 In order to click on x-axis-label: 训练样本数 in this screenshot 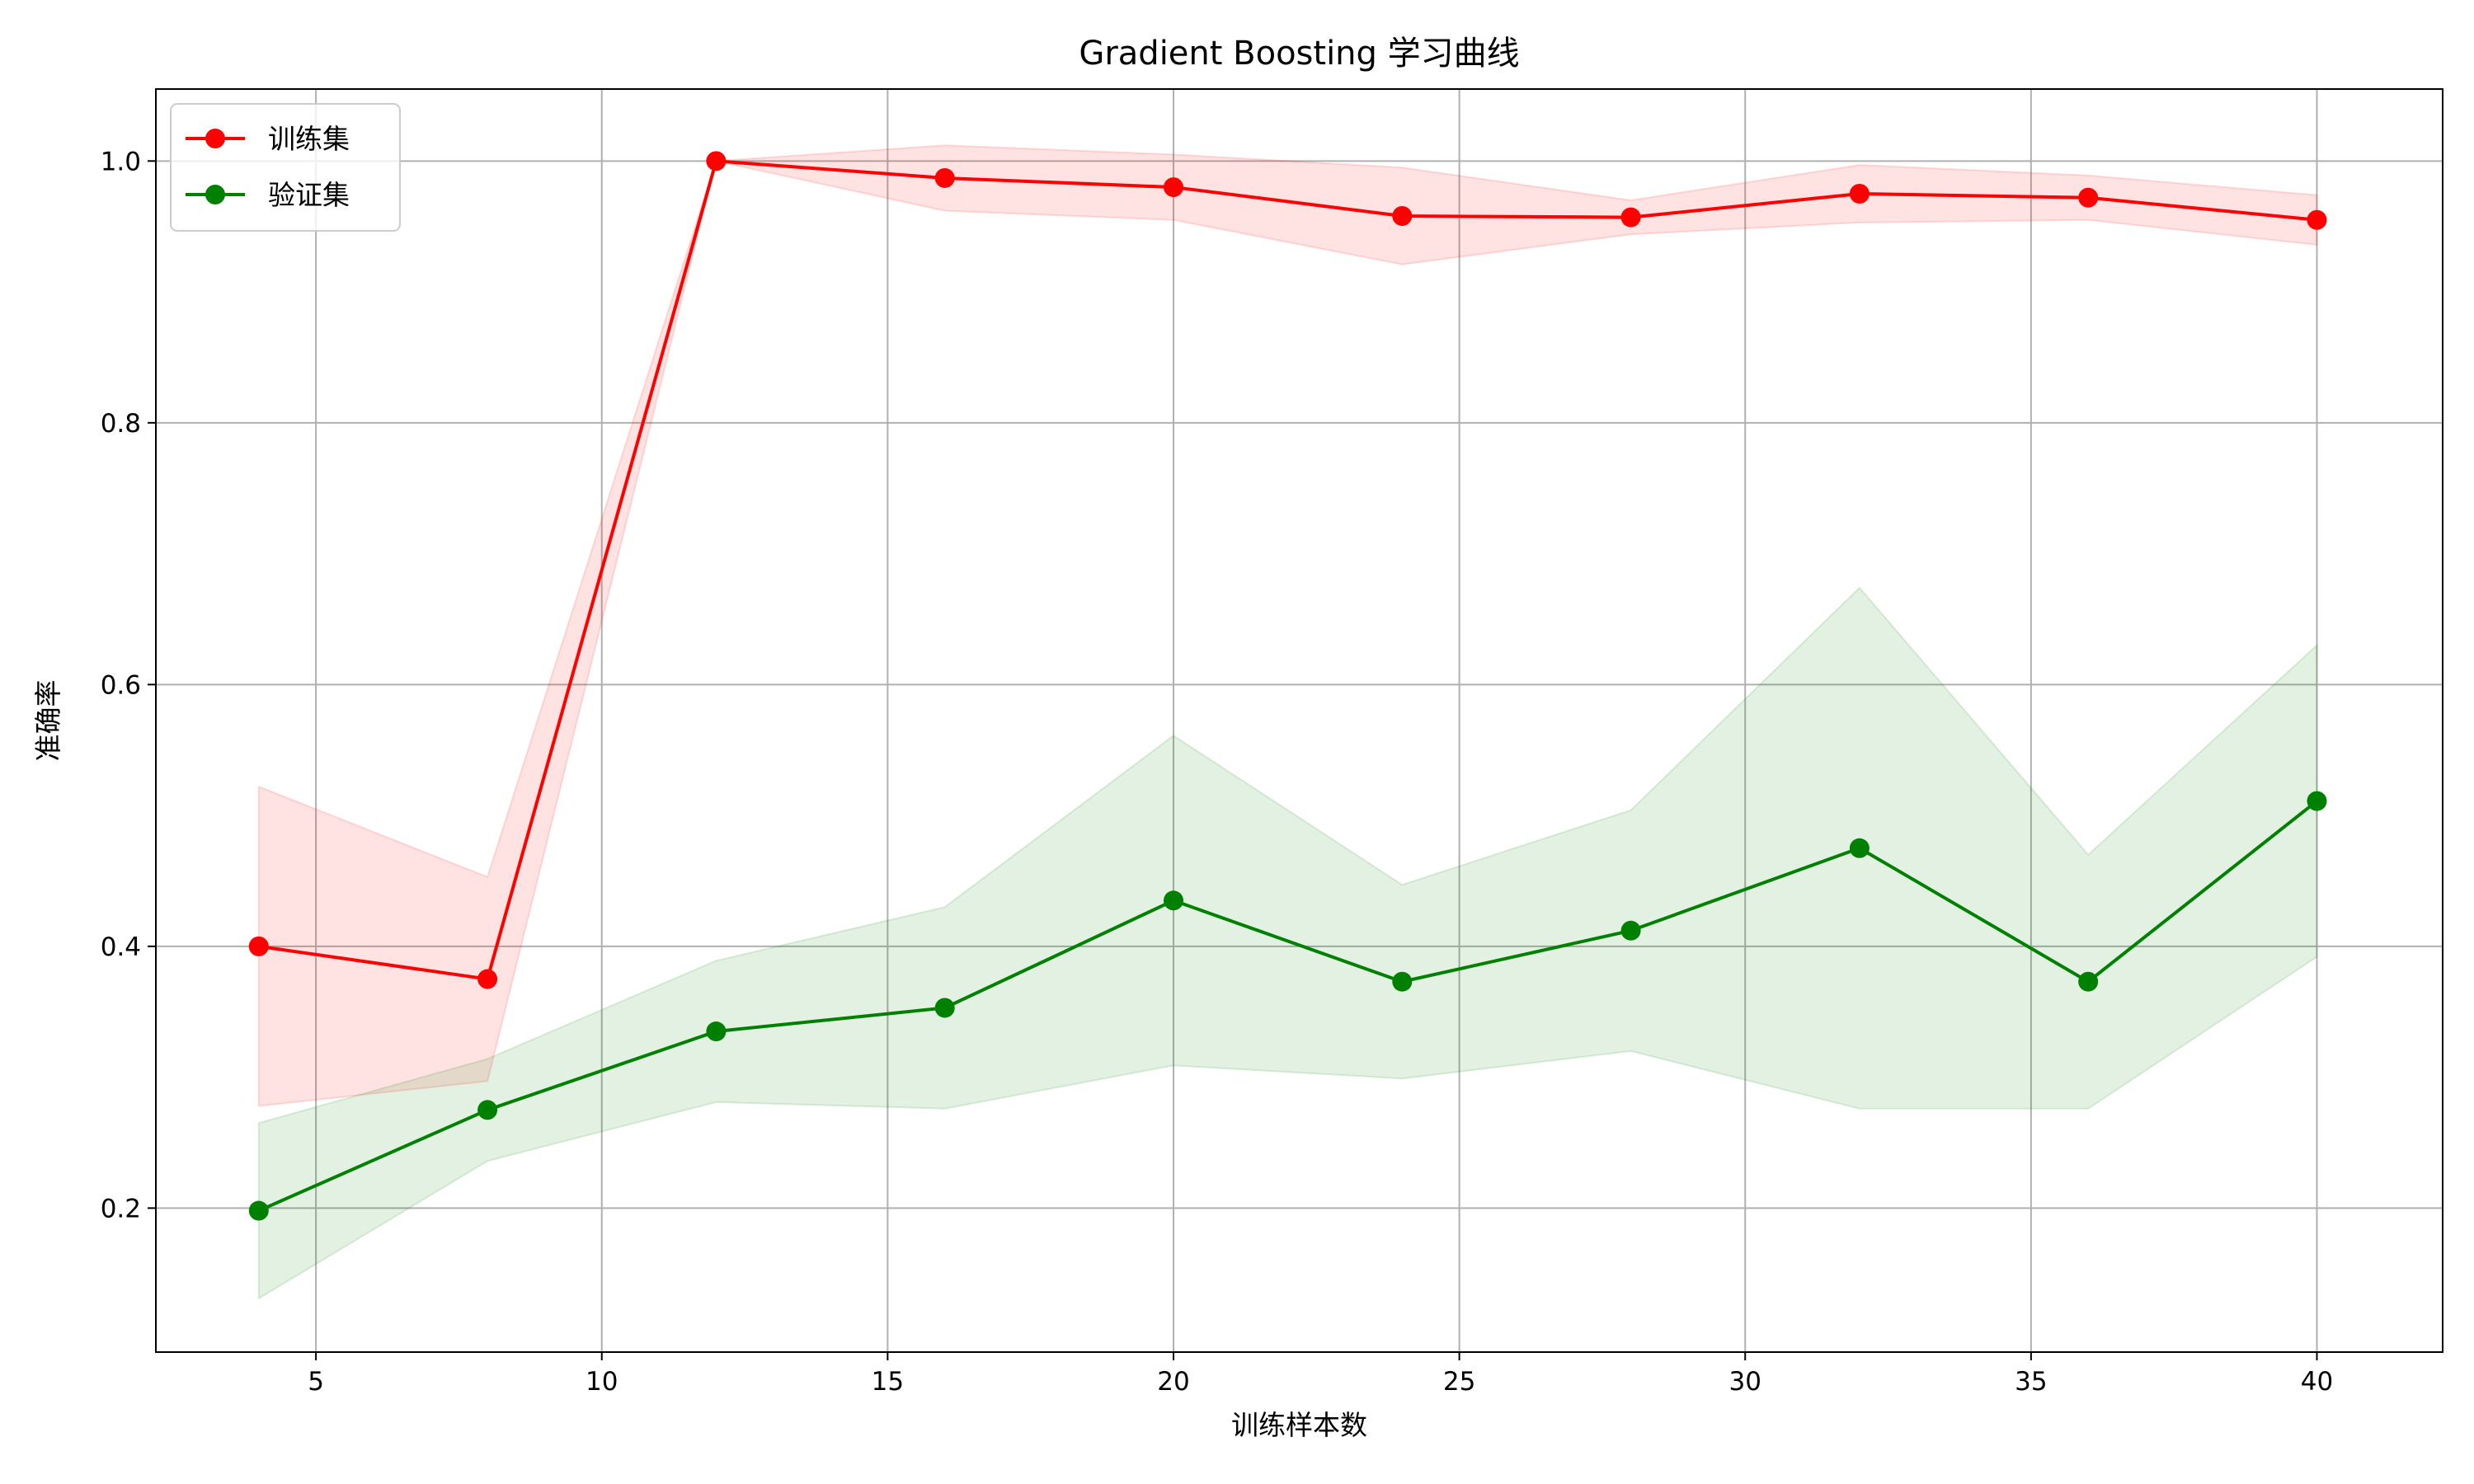, I will do `click(1299, 1425)`.